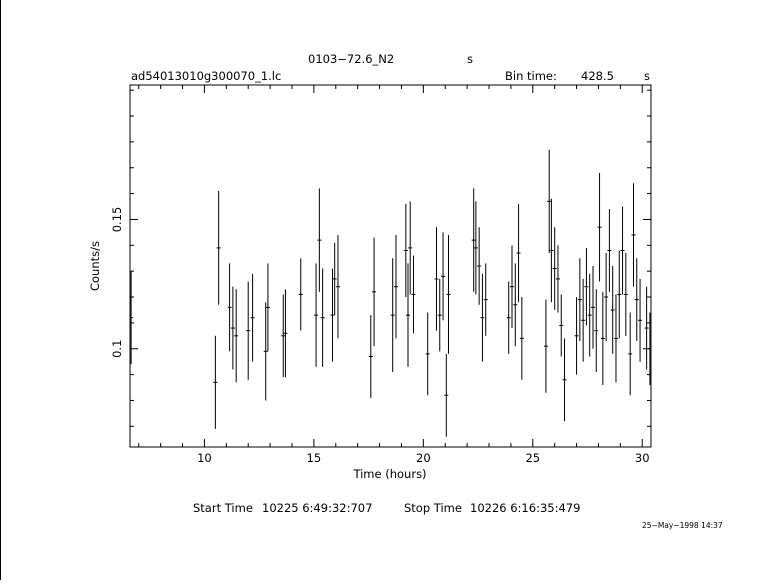 Image resolution: width=781 pixels, height=584 pixels. Describe the element at coordinates (95, 266) in the screenshot. I see `y-axis-label: Counts/s` at that location.